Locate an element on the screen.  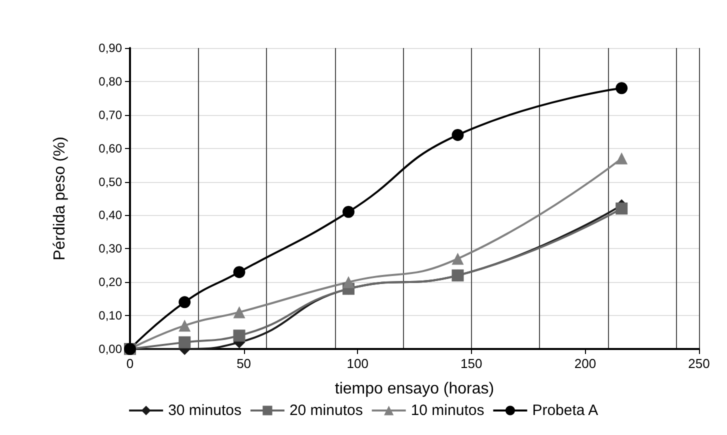
x-tick-label: 250 is located at coordinates (699, 363).